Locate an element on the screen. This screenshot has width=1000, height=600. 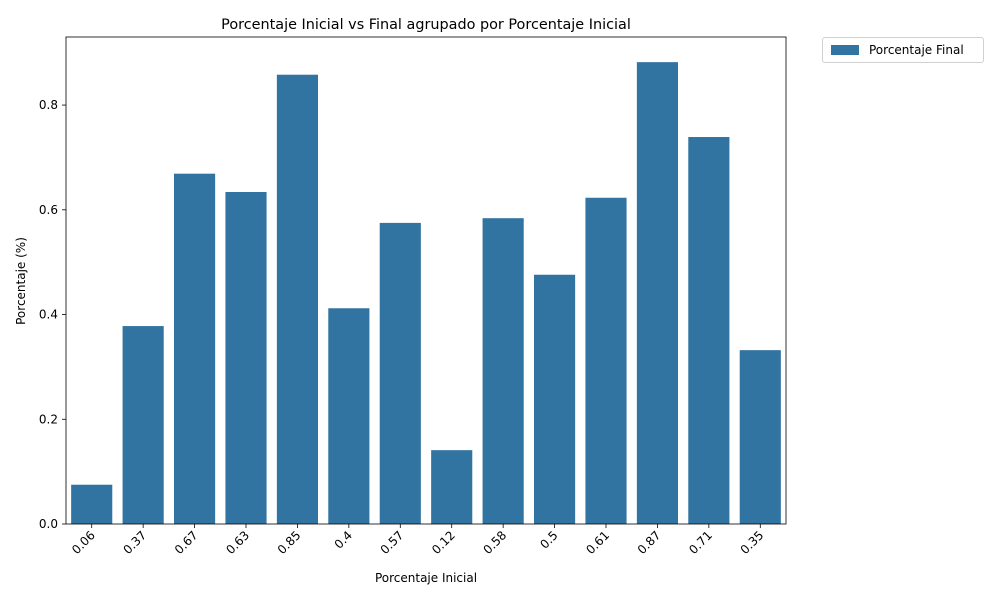
x-tick-label: 0.5 is located at coordinates (548, 539).